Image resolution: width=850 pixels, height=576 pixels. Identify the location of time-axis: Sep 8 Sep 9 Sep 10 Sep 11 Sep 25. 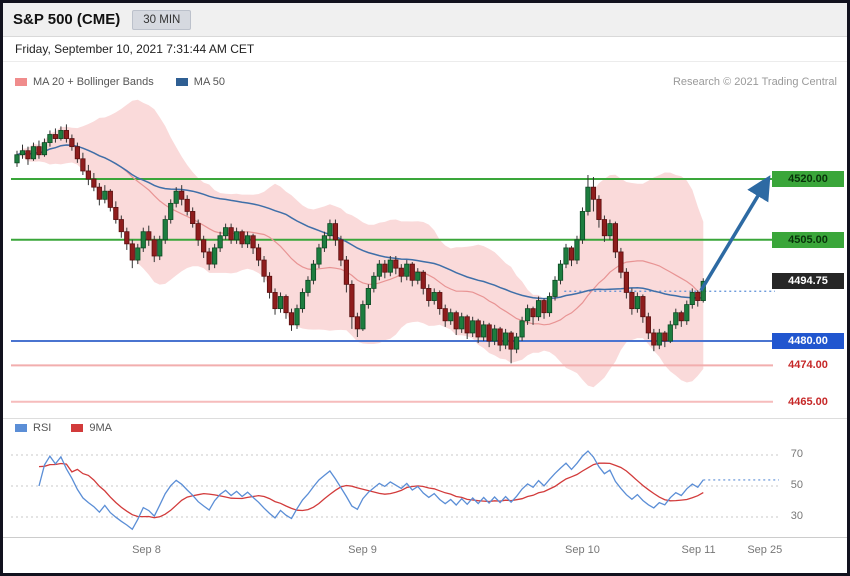
(425, 555).